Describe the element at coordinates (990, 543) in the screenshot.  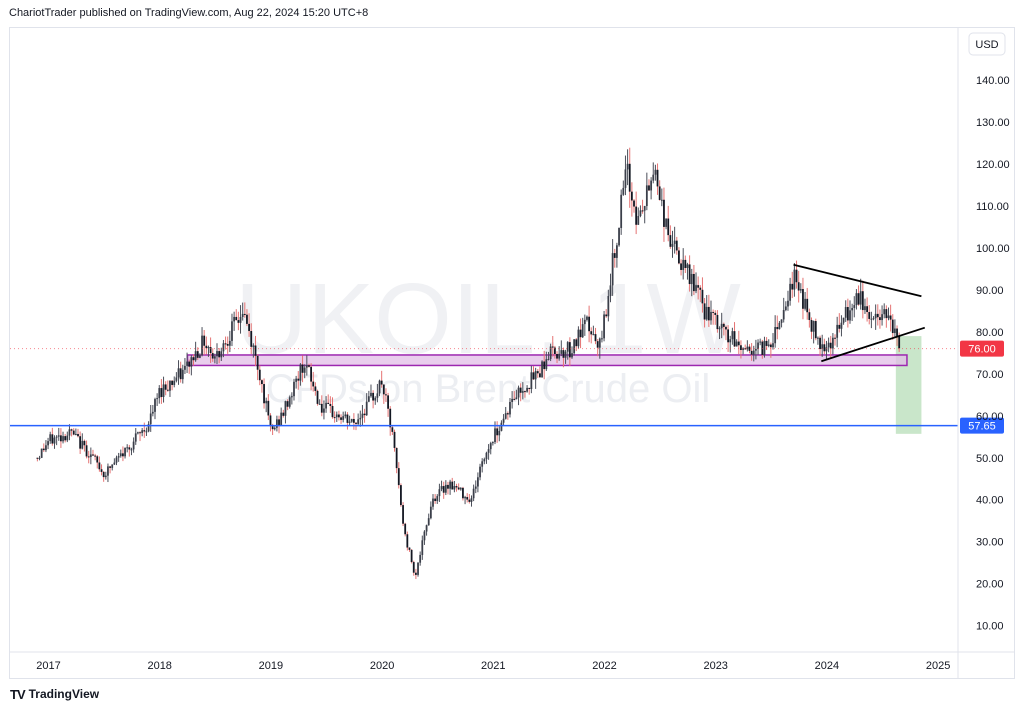
I see `y-tick-label: 30.00` at that location.